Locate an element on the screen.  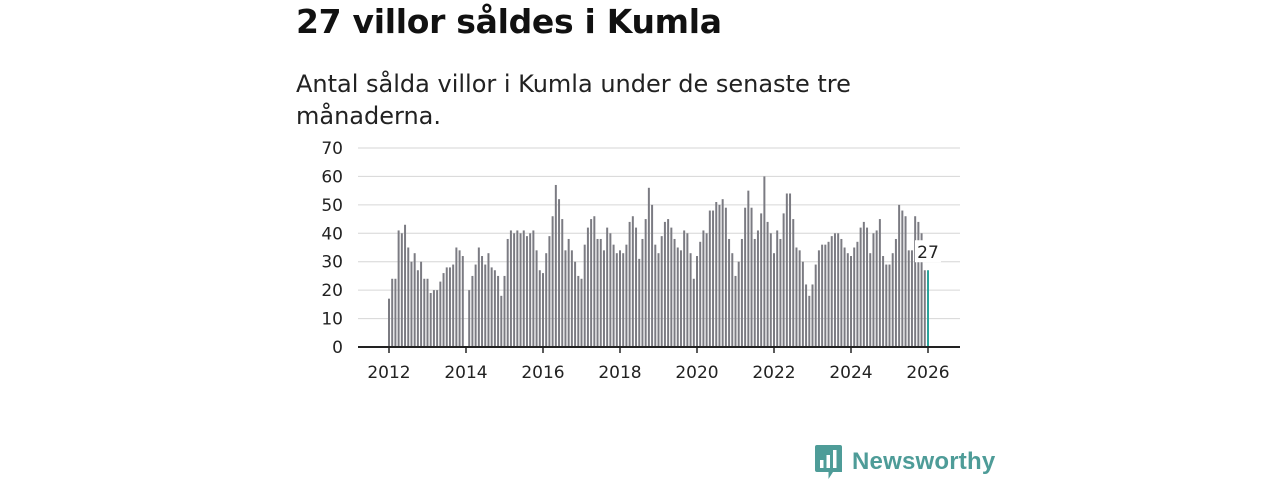
y-tick-label: 70 is located at coordinates (332, 149).